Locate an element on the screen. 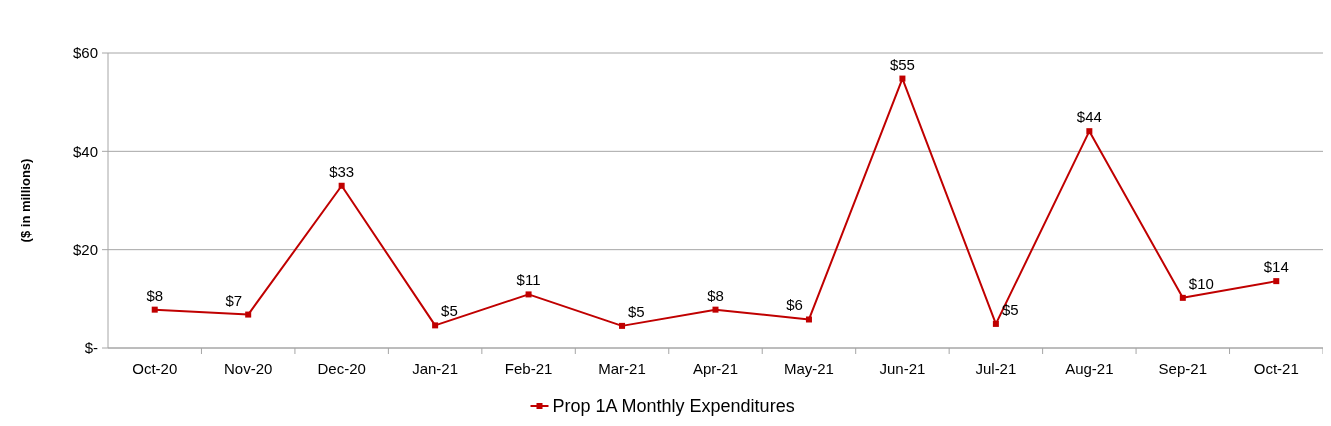 This screenshot has height=426, width=1331. x-tick-label: Nov-20 is located at coordinates (248, 368).